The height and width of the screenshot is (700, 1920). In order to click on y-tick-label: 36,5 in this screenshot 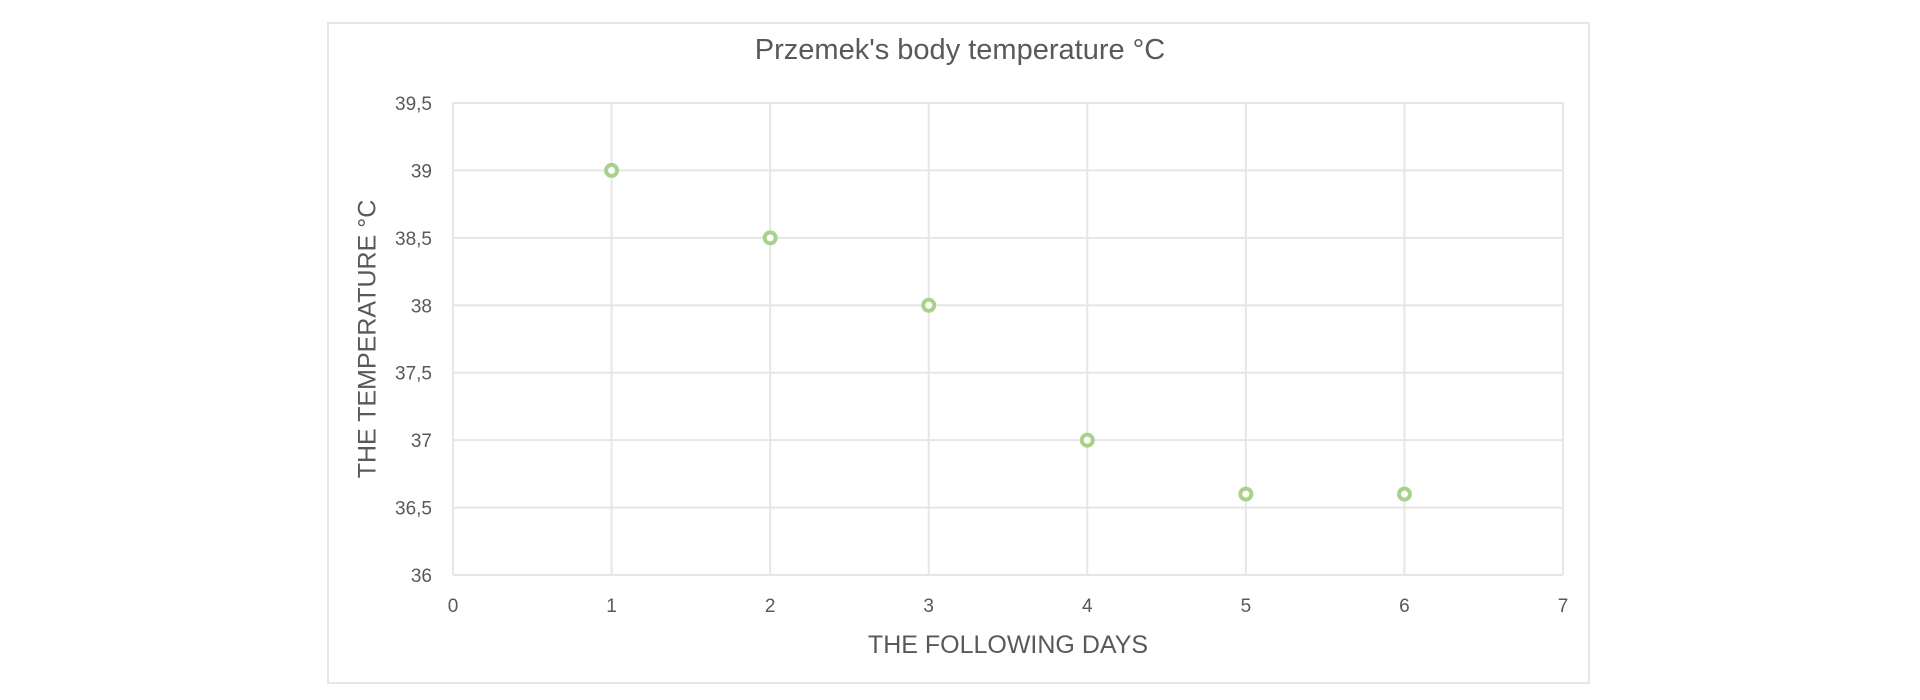, I will do `click(413, 509)`.